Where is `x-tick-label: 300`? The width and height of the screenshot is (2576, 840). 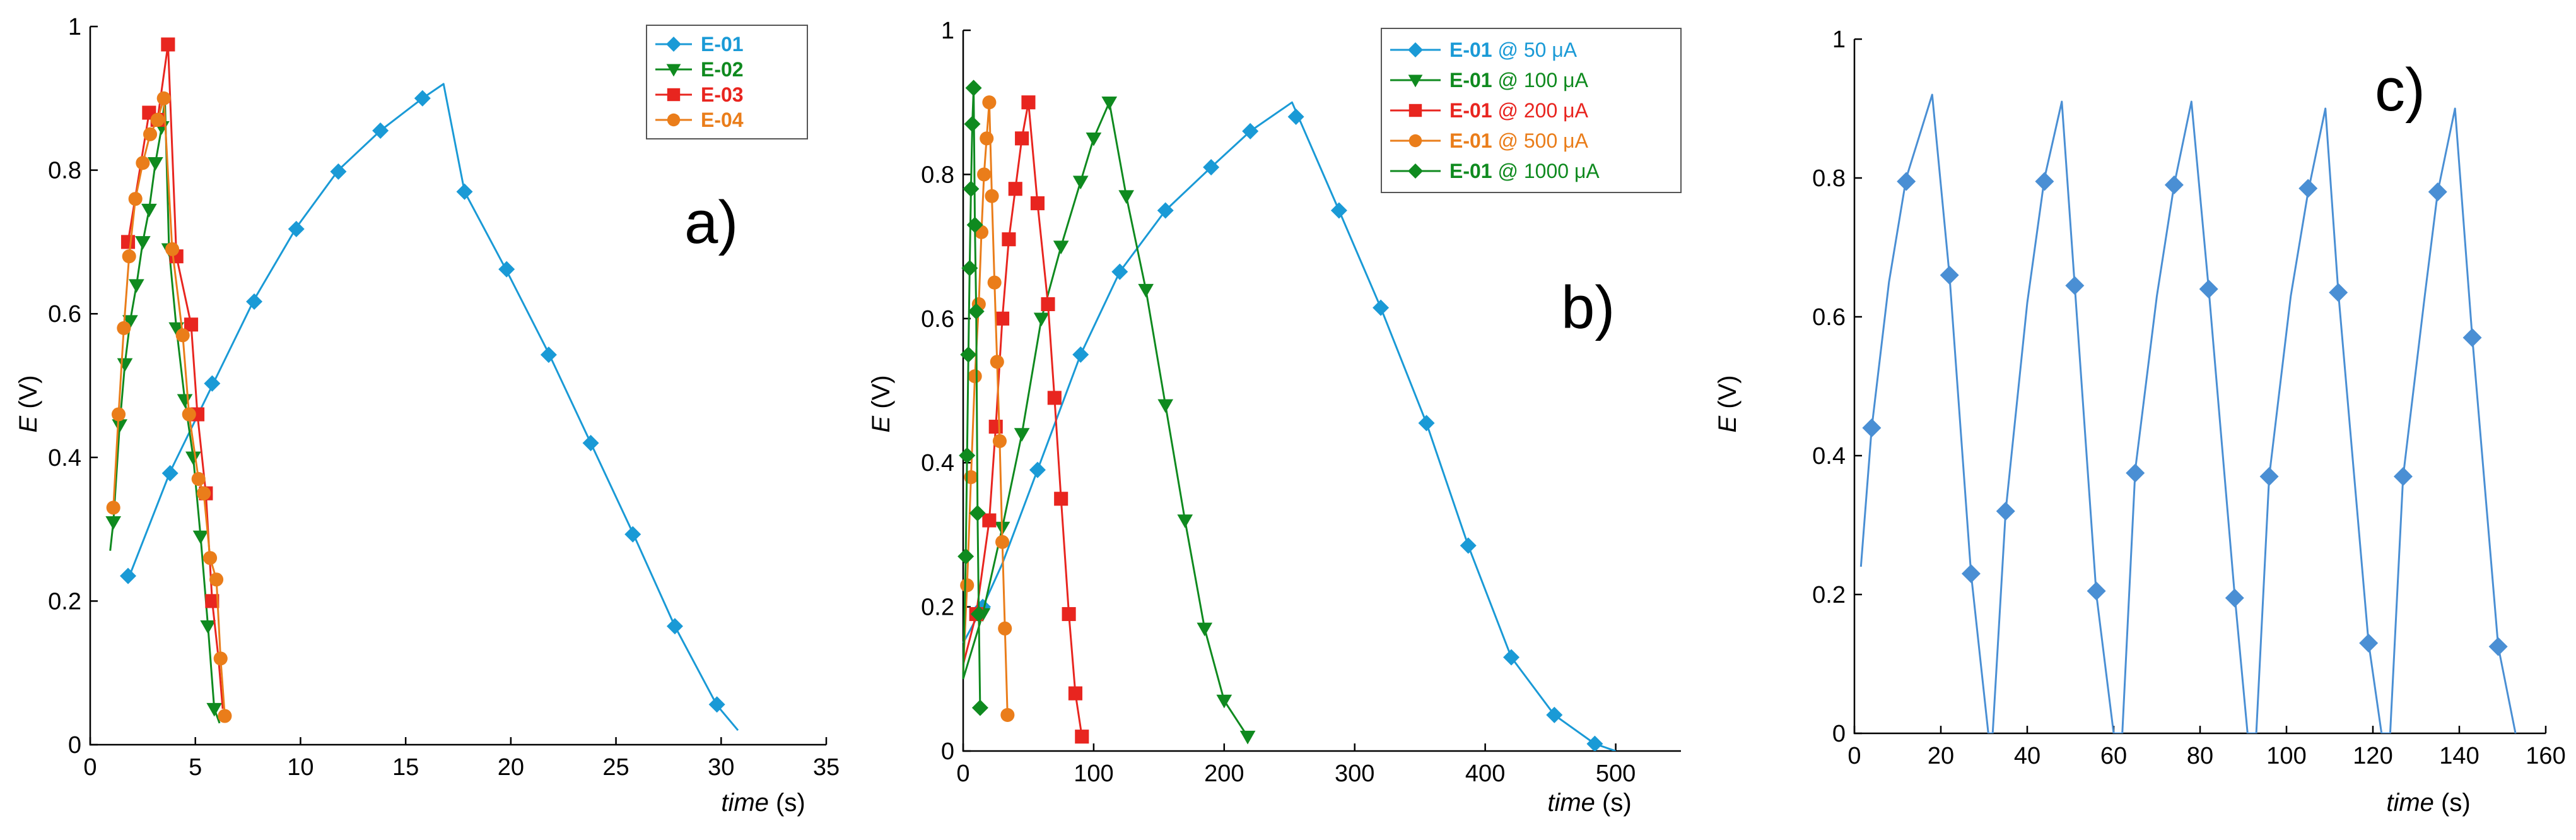
x-tick-label: 300 is located at coordinates (1354, 773).